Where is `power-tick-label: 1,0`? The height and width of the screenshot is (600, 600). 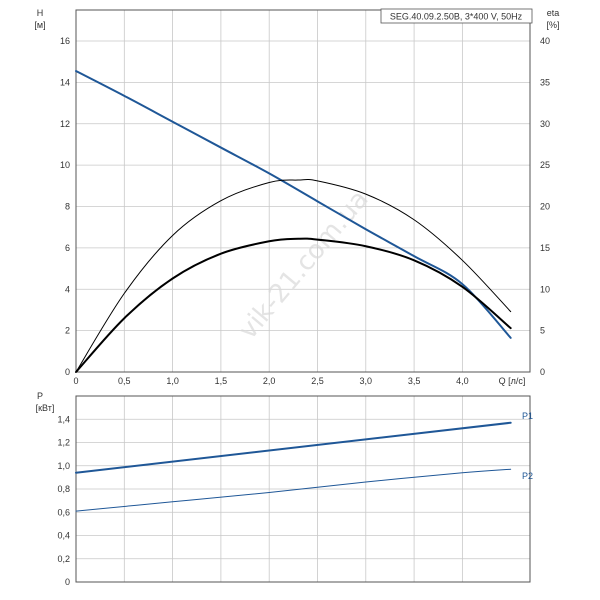 power-tick-label: 1,0 is located at coordinates (63, 466).